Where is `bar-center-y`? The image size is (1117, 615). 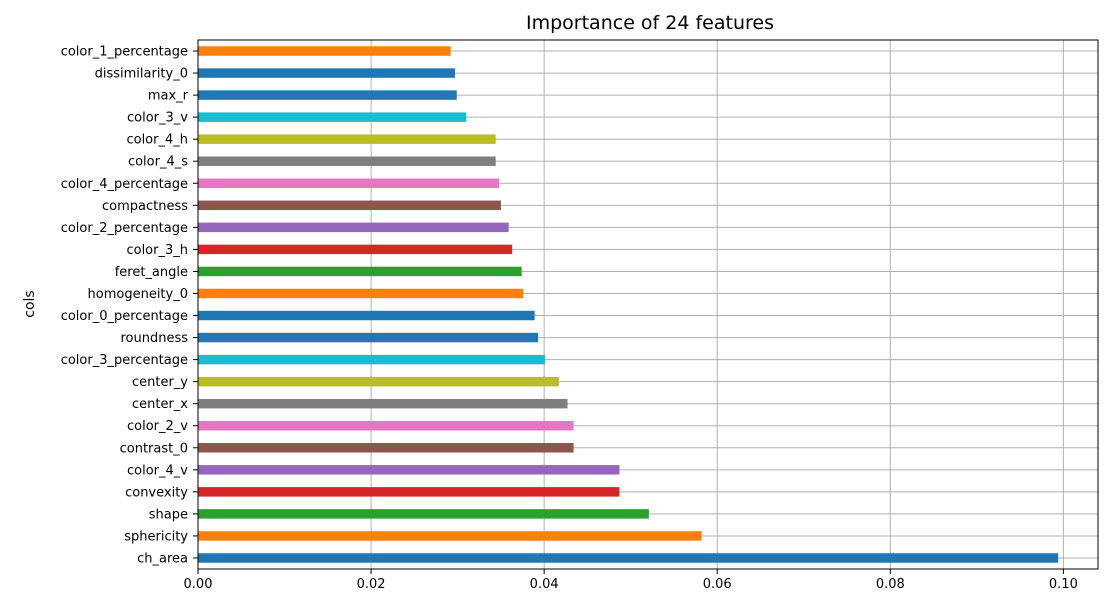 bar-center-y is located at coordinates (378, 381).